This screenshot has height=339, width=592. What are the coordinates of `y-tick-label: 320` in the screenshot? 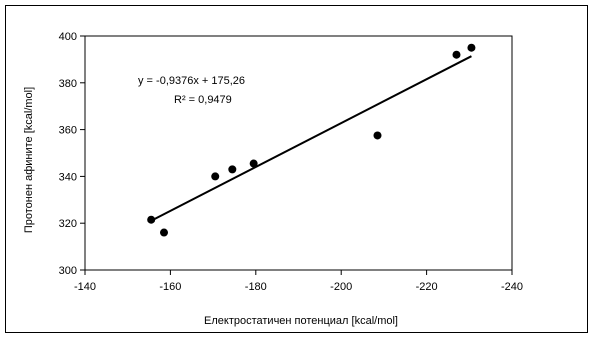 It's located at (68, 224).